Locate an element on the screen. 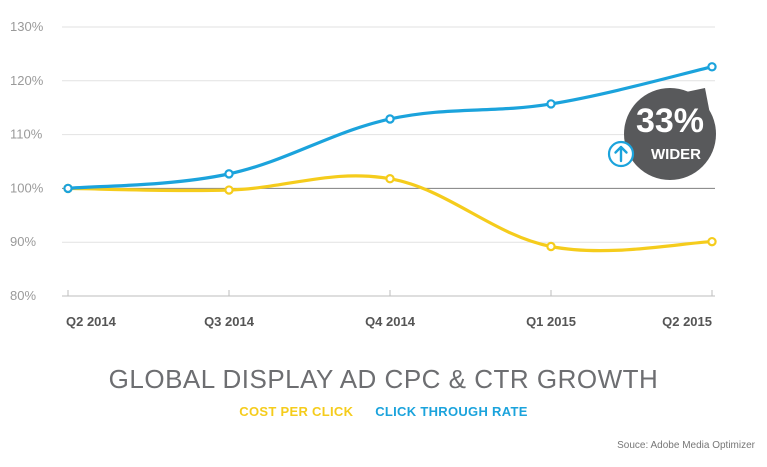 The height and width of the screenshot is (467, 767). y-tick-label: 120% is located at coordinates (27, 80).